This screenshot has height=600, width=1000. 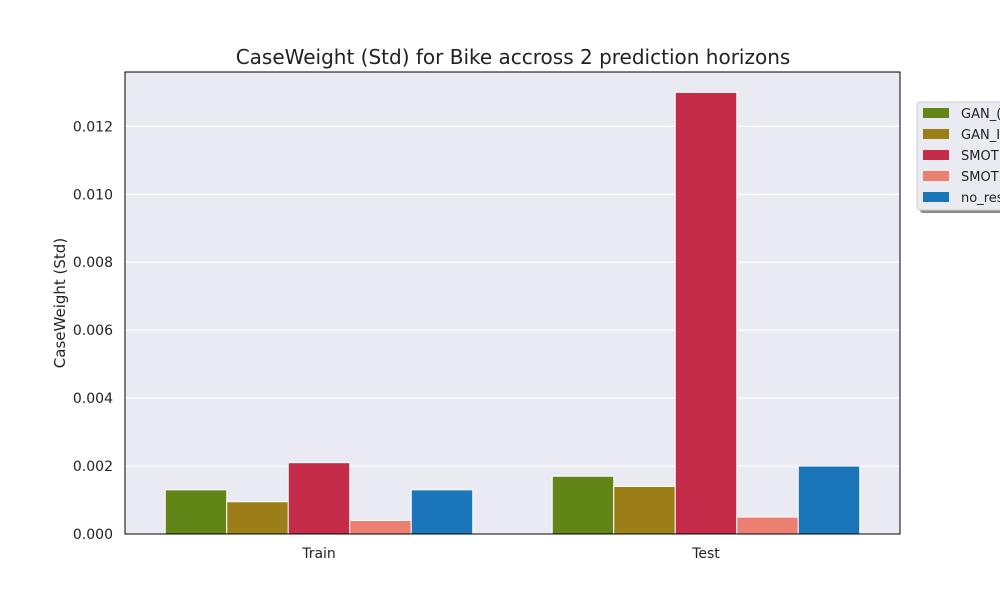 What do you see at coordinates (980, 198) in the screenshot?
I see `legend-label: no_res` at bounding box center [980, 198].